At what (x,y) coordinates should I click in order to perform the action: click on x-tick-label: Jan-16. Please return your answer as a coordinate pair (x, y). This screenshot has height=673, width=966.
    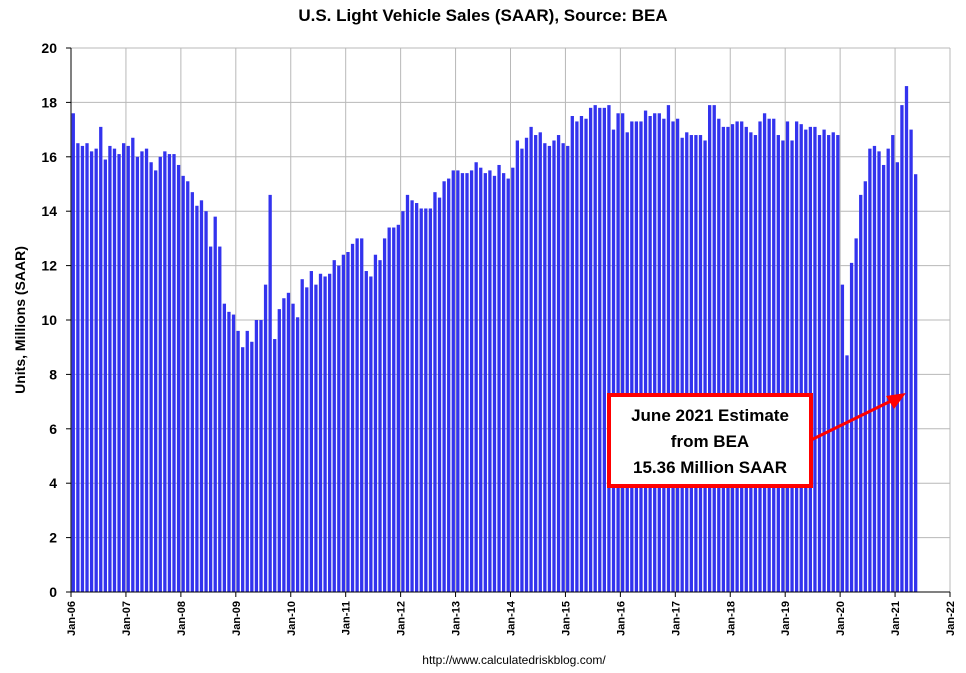
    Looking at the image, I should click on (621, 618).